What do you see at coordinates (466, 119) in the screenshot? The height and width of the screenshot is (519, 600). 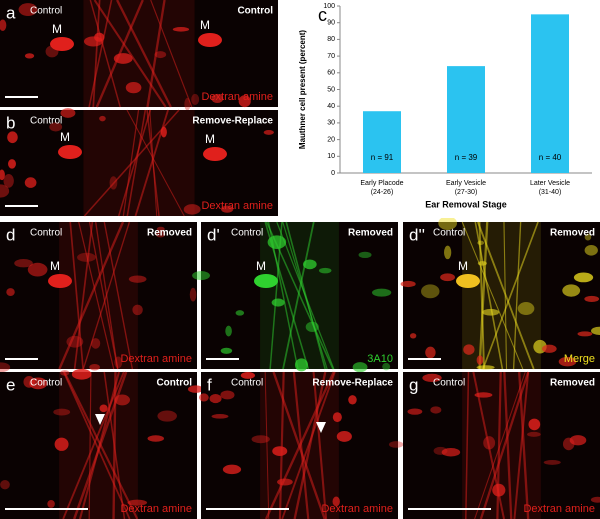 I see `bar` at bounding box center [466, 119].